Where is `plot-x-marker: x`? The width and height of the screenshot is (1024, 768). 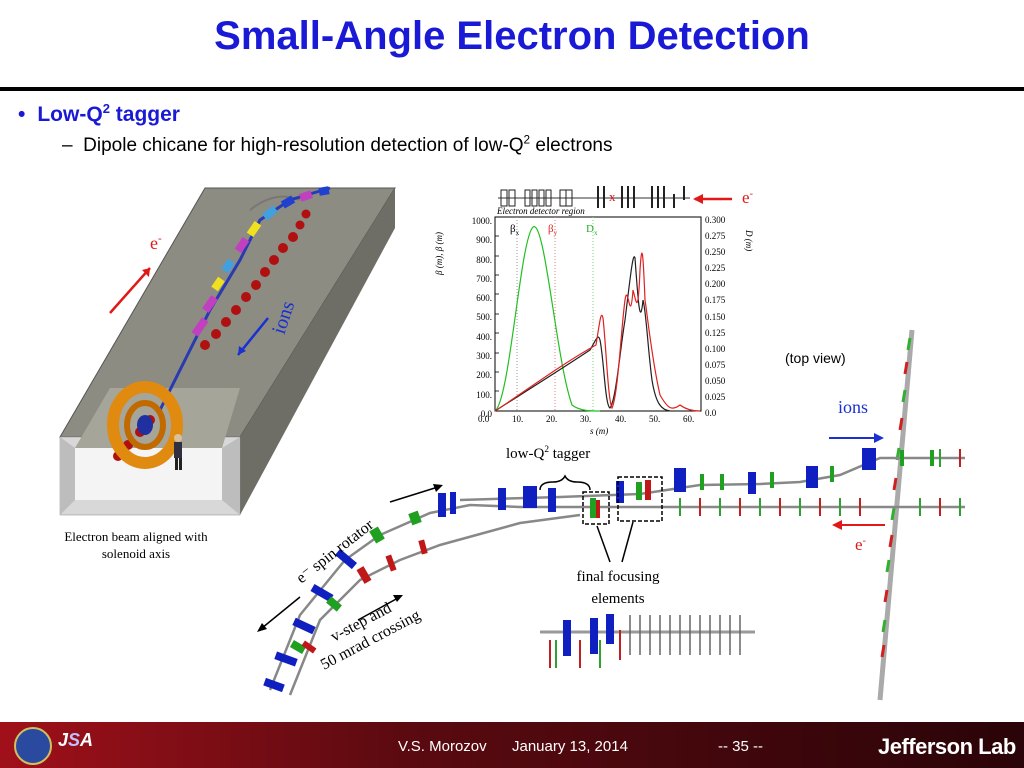
plot-x-marker: x is located at coordinates (612, 196).